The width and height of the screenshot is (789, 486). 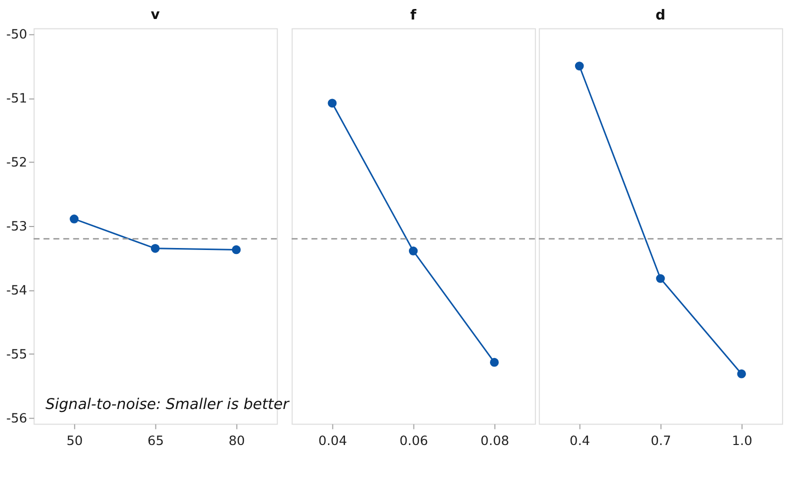 I want to click on y-tick-label: -50, so click(x=17, y=34).